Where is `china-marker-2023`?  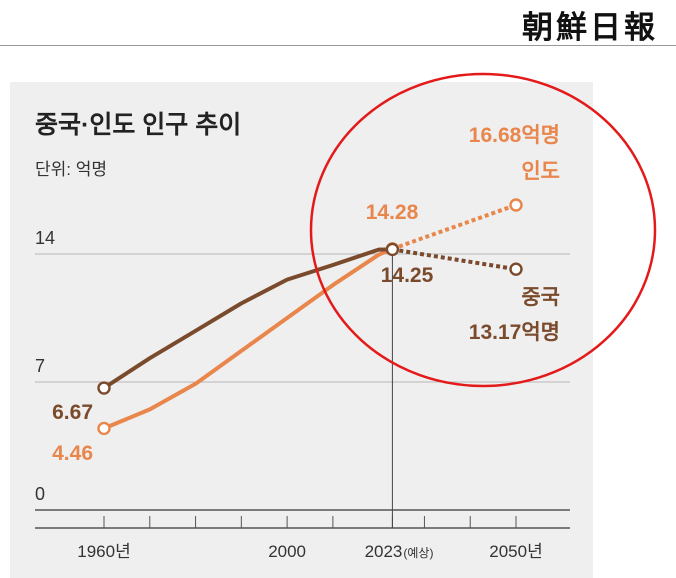
china-marker-2023 is located at coordinates (392, 249).